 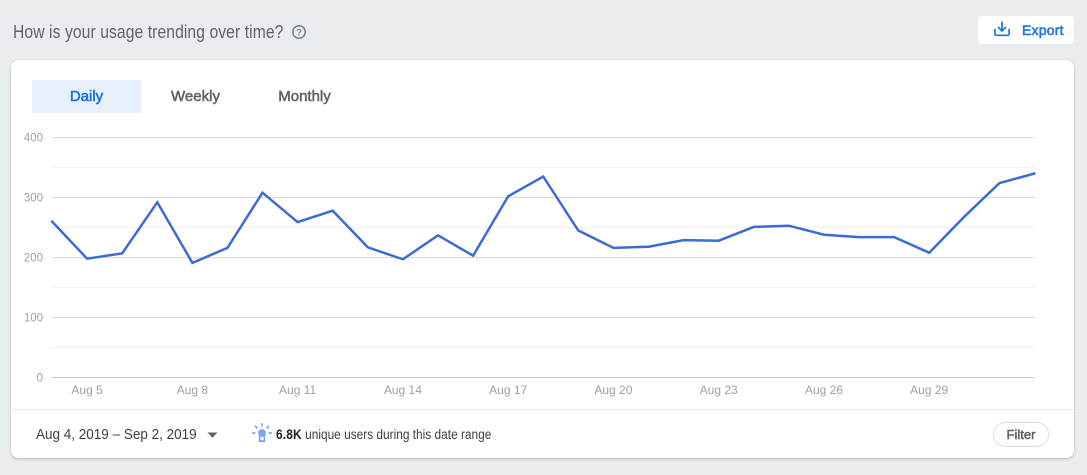 What do you see at coordinates (613, 390) in the screenshot?
I see `svg-text: Aug 20` at bounding box center [613, 390].